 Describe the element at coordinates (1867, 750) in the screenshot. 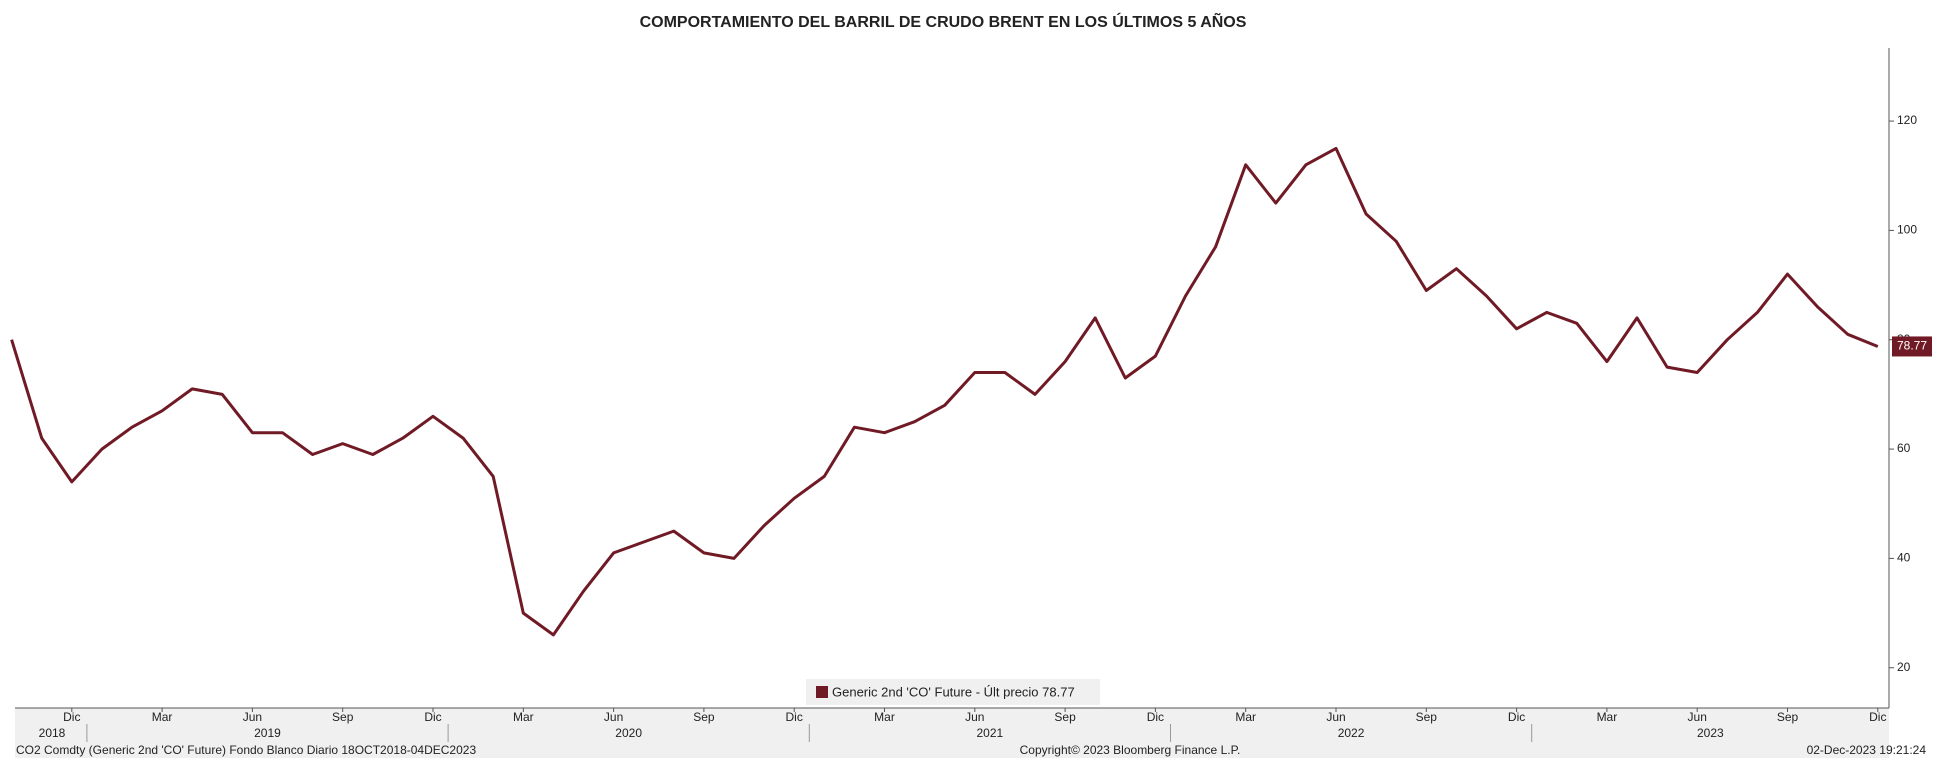

I see `footer-right: 02-Dec-2023 19:21:24` at that location.